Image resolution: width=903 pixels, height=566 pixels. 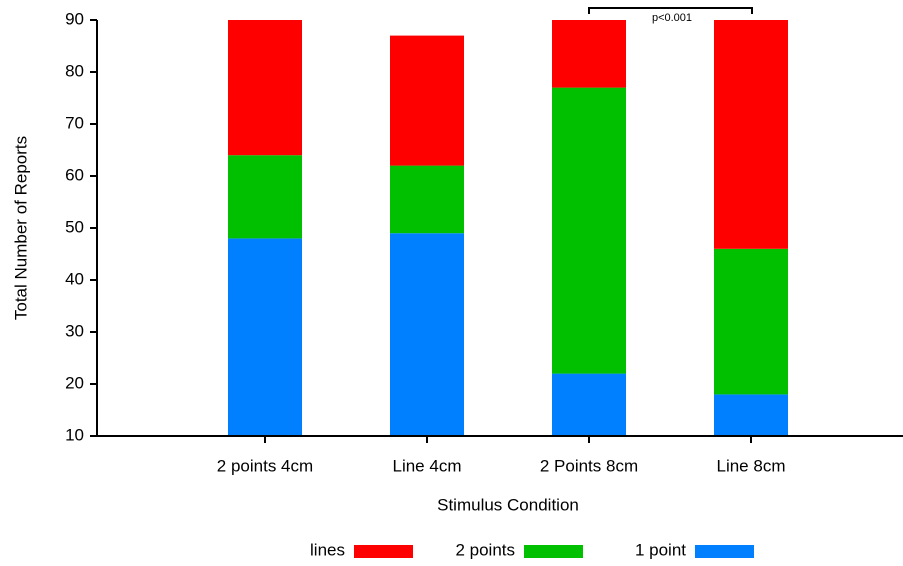 I want to click on y-tick-label: 90, so click(x=74, y=18).